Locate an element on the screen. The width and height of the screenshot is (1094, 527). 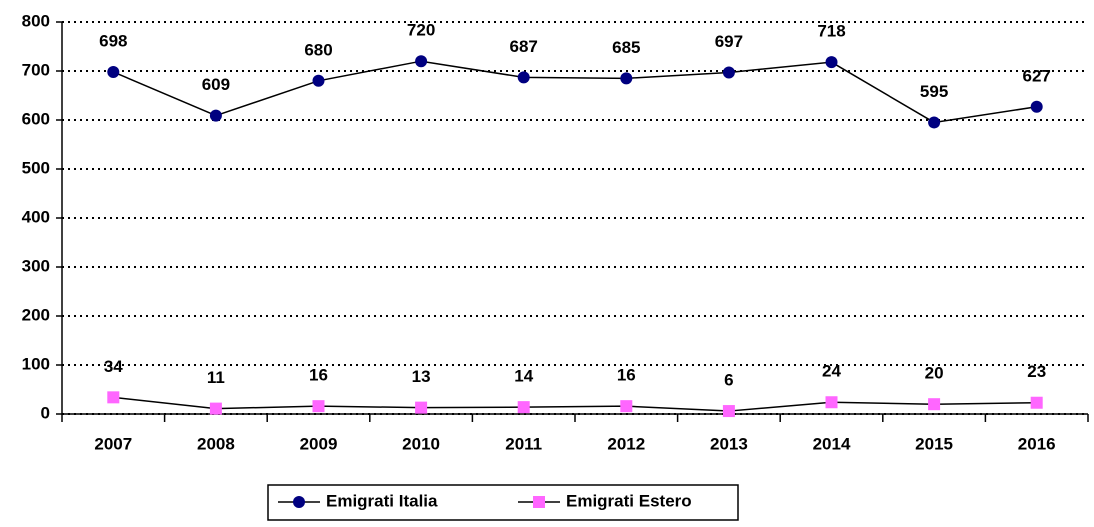
legend-label: Emigrati Estero is located at coordinates (629, 500).